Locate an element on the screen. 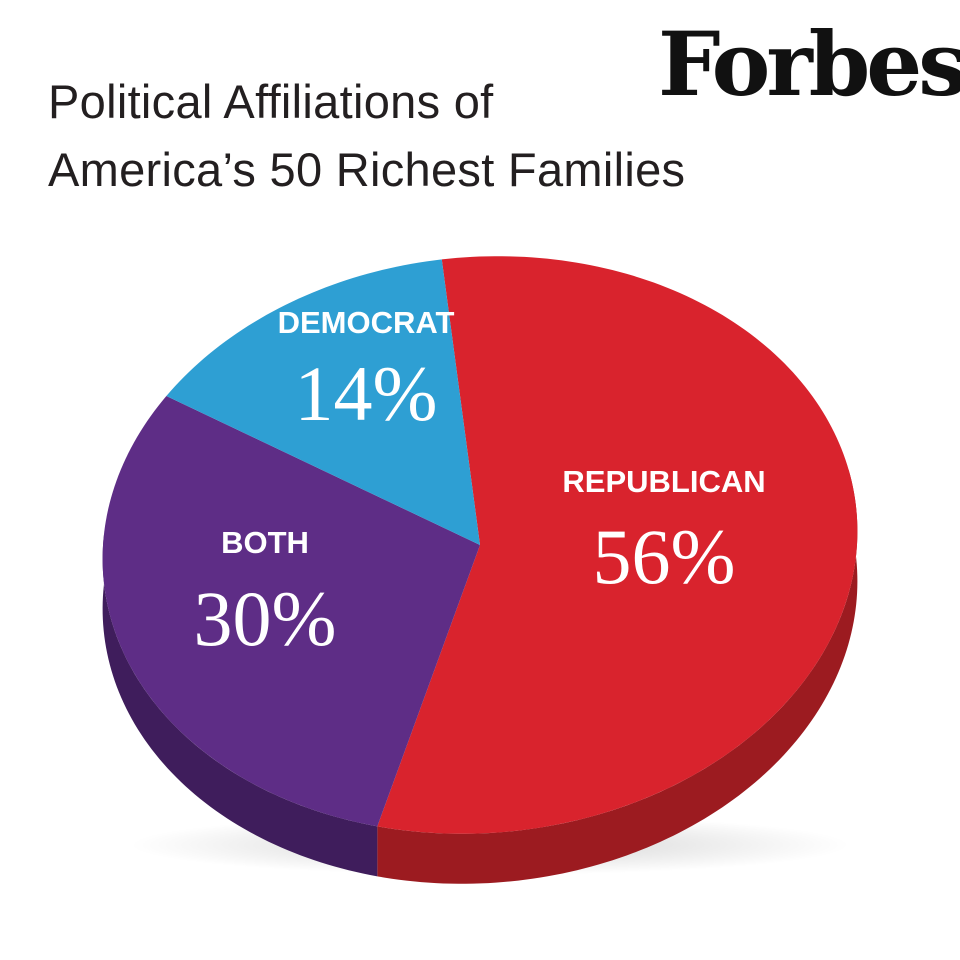 The height and width of the screenshot is (960, 960). slice-value-democrat: 14% is located at coordinates (366, 393).